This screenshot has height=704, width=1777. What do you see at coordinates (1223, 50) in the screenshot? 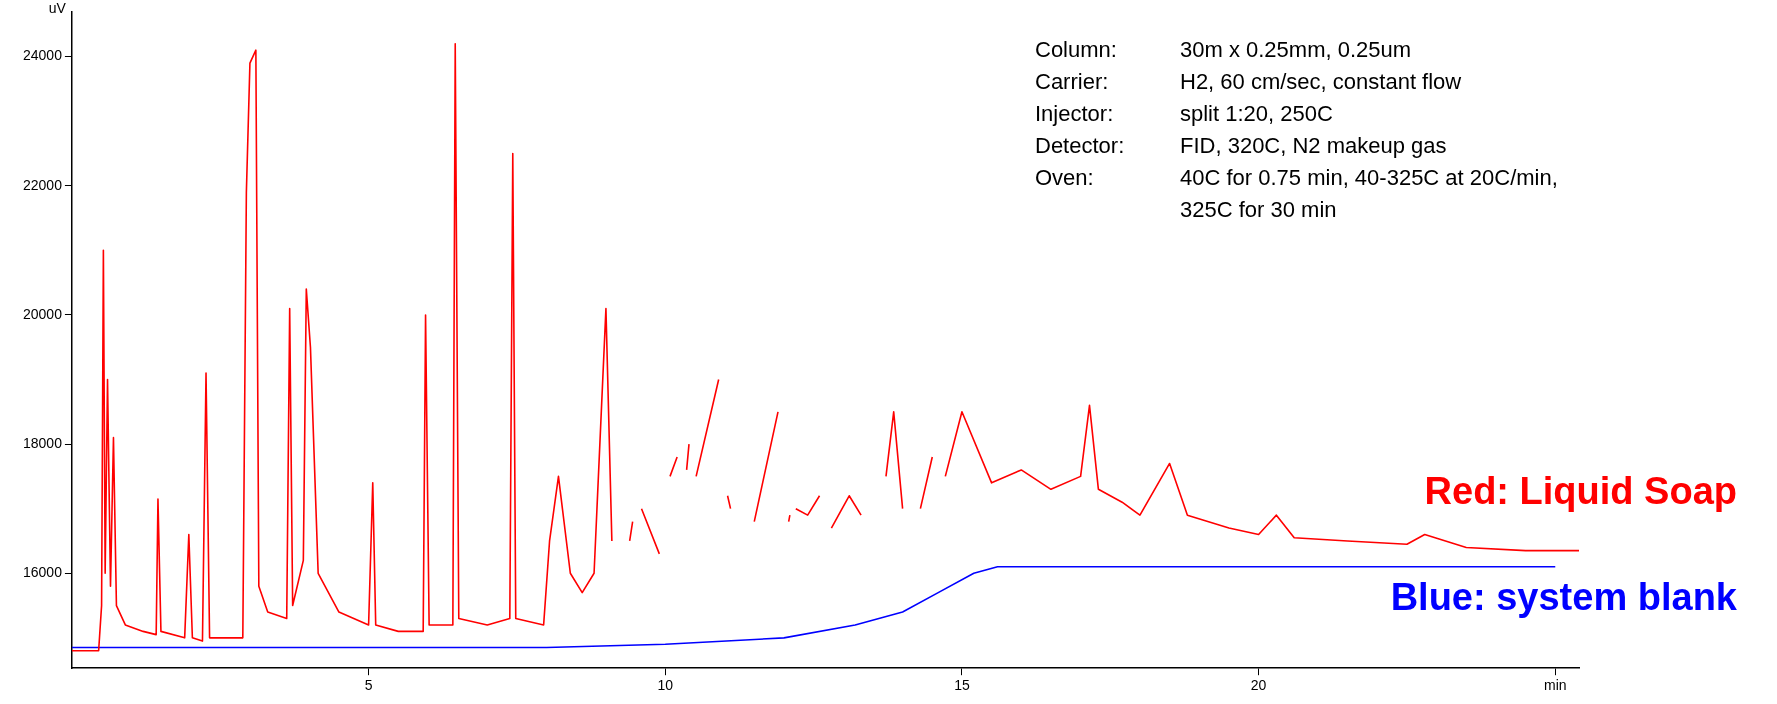
I see `text: Column: 30m x 0.25mm, 0.25um` at bounding box center [1223, 50].